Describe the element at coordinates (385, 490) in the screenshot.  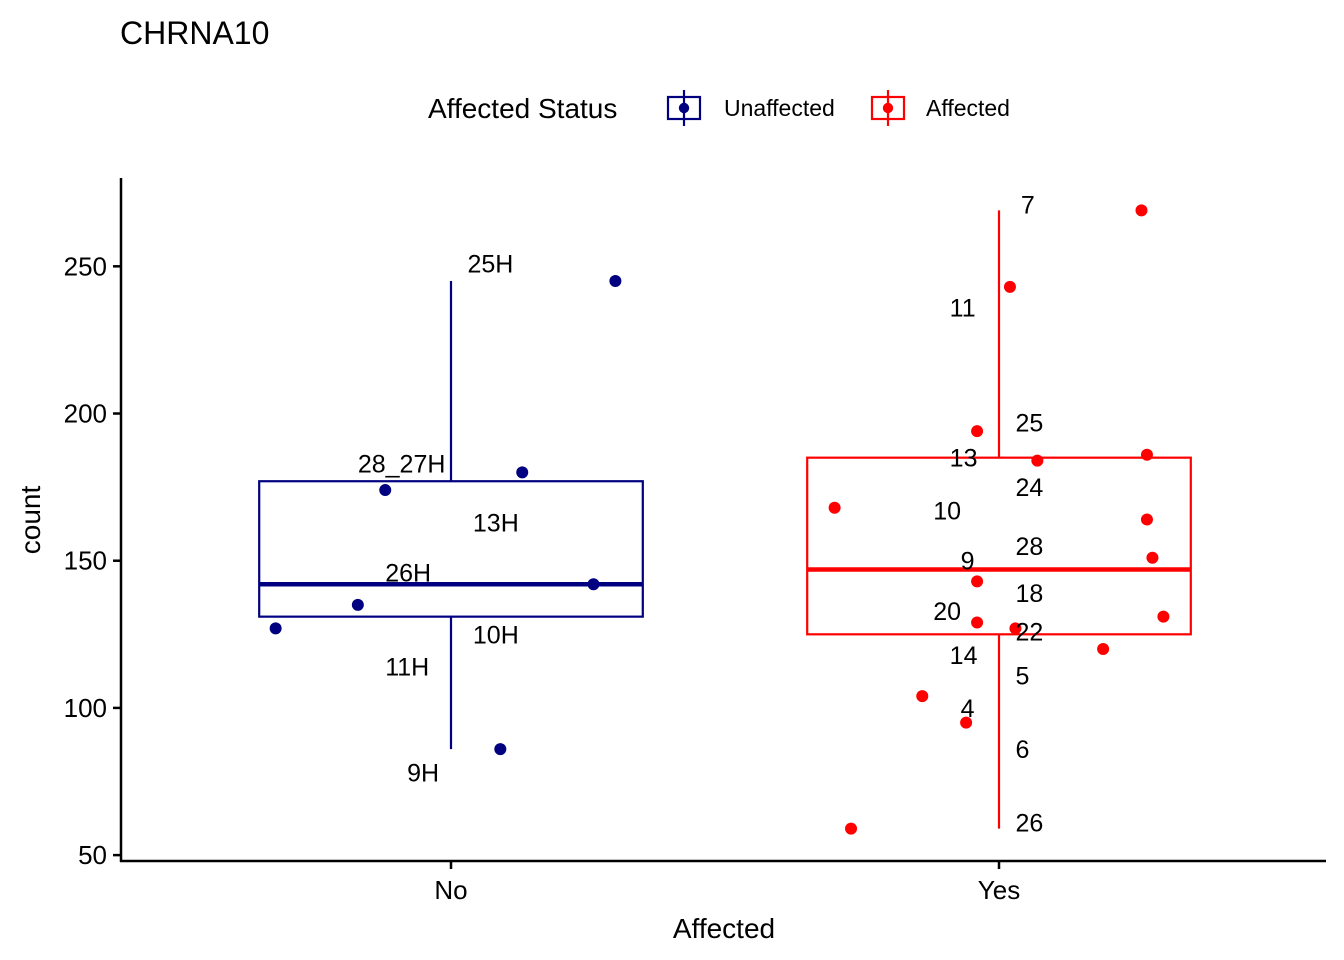
I see `point-no-13h` at that location.